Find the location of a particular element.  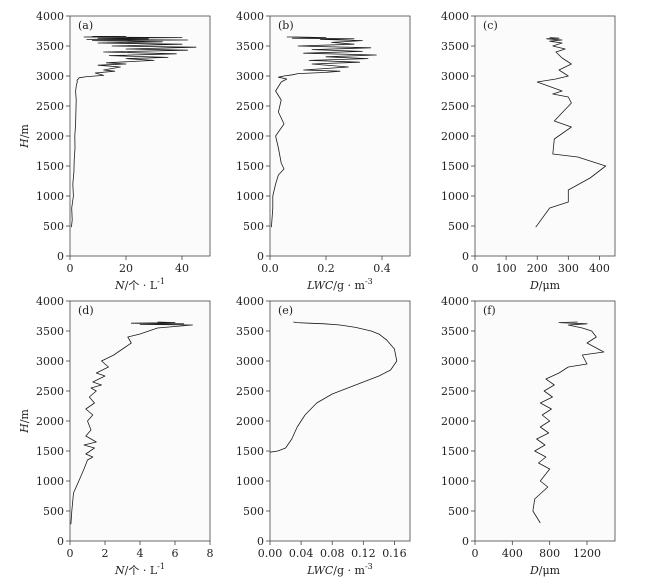

x-axis-unit-exponent: -1 is located at coordinates (161, 566).